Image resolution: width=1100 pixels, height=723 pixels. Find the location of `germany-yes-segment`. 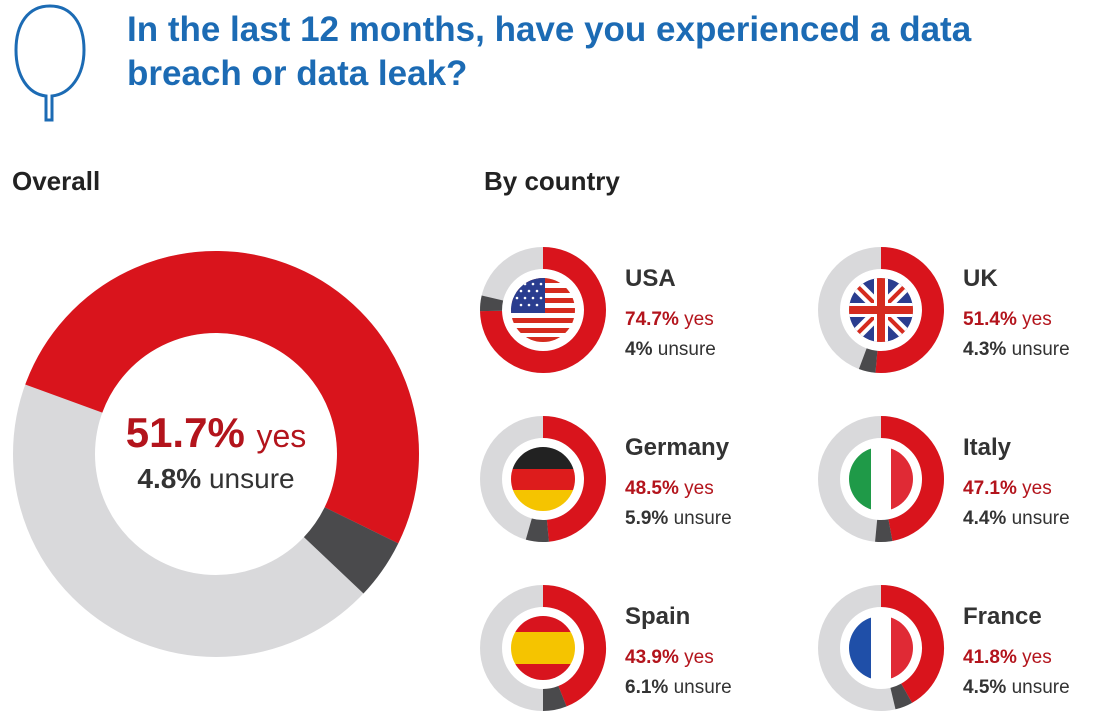

germany-yes-segment is located at coordinates (574, 479).